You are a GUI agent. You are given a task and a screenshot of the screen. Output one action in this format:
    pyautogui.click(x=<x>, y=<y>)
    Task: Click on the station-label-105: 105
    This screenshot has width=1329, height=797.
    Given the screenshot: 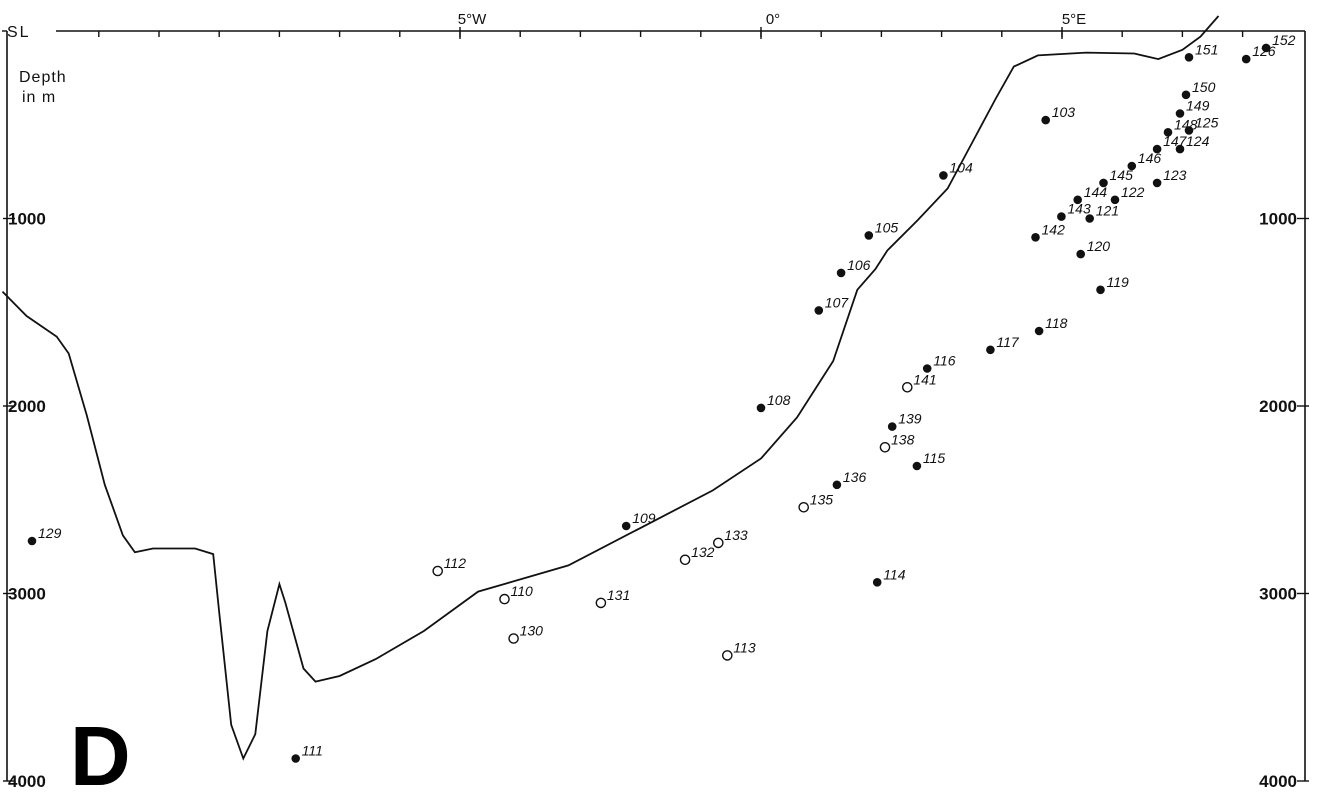 What is the action you would take?
    pyautogui.click(x=887, y=227)
    